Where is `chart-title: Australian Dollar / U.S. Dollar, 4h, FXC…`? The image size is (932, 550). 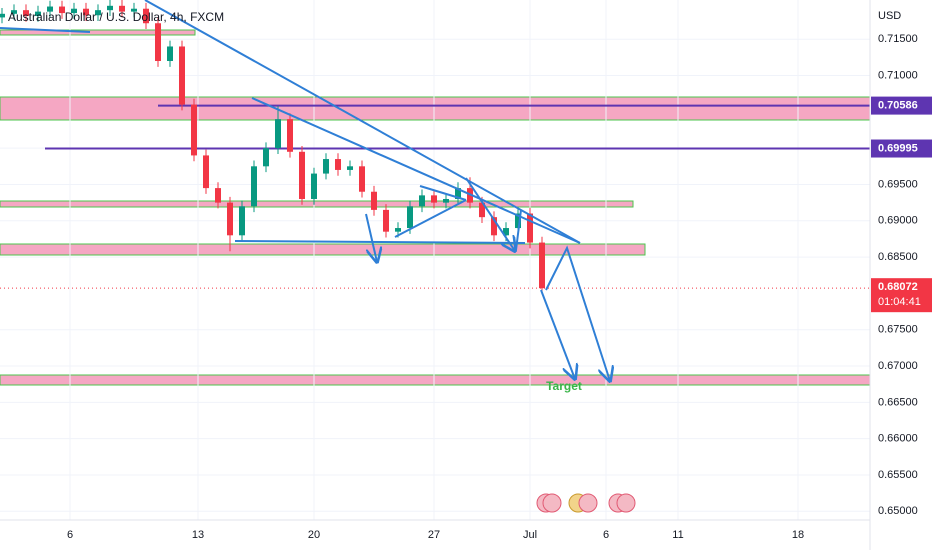 chart-title: Australian Dollar / U.S. Dollar, 4h, FXC… is located at coordinates (116, 17).